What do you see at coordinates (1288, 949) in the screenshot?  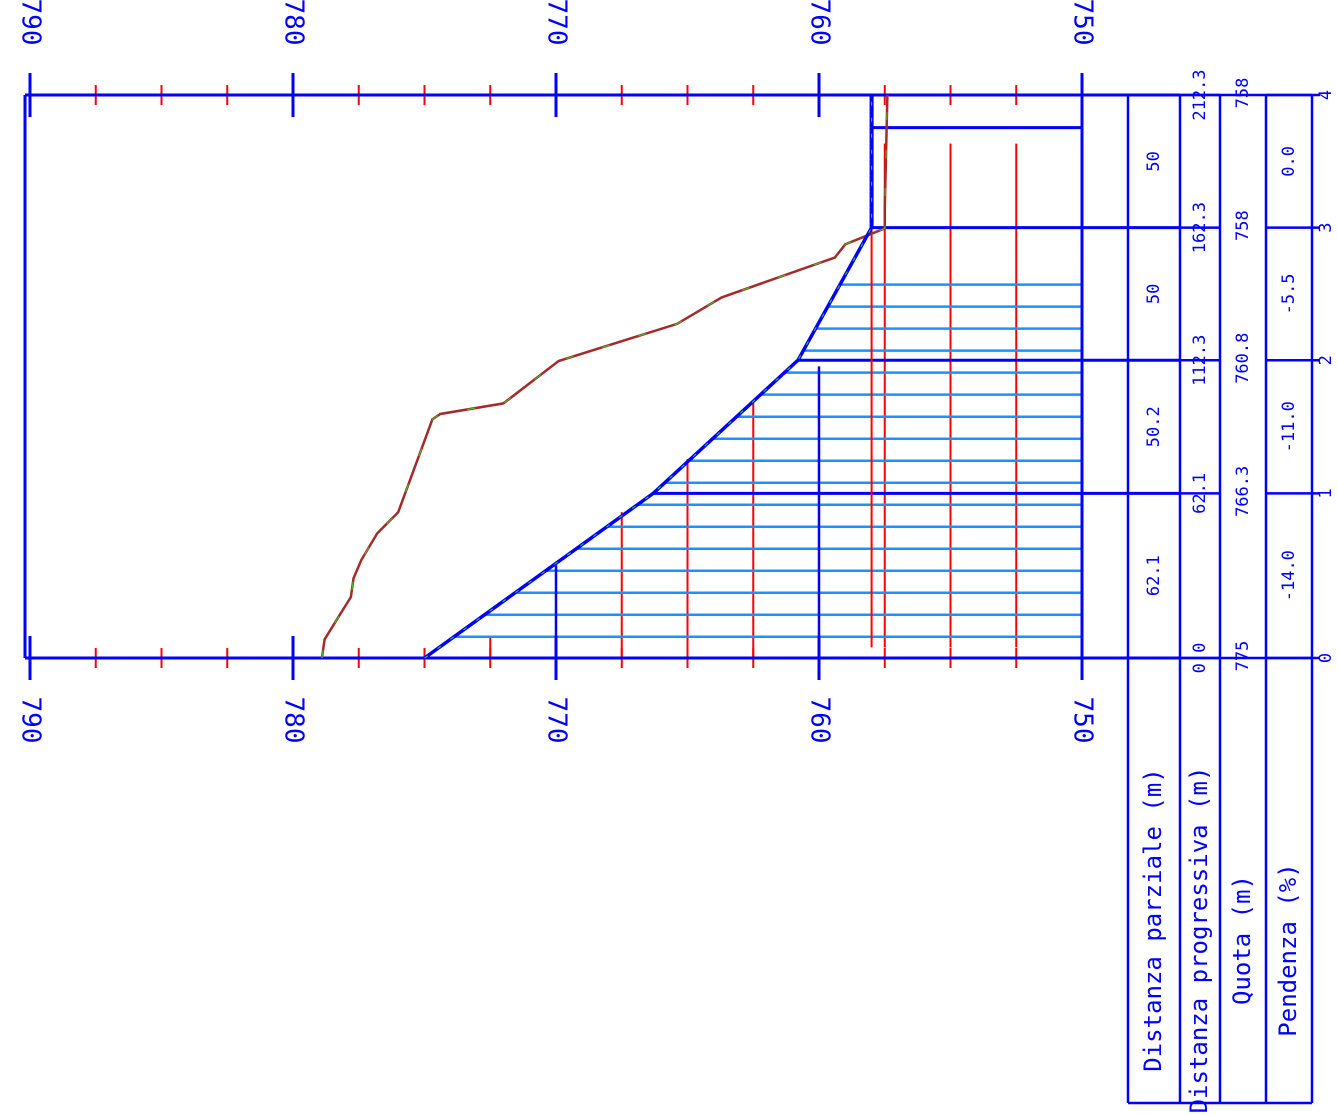 I see `header-pendenza: Pendenza (%)` at bounding box center [1288, 949].